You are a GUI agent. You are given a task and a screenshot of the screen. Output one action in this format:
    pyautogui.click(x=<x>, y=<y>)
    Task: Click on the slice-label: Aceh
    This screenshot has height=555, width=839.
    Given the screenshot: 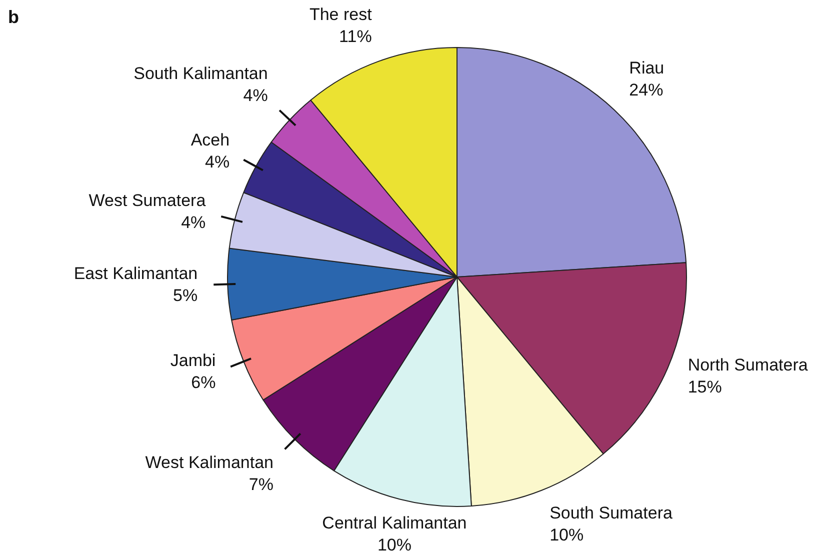 What is the action you would take?
    pyautogui.click(x=210, y=140)
    